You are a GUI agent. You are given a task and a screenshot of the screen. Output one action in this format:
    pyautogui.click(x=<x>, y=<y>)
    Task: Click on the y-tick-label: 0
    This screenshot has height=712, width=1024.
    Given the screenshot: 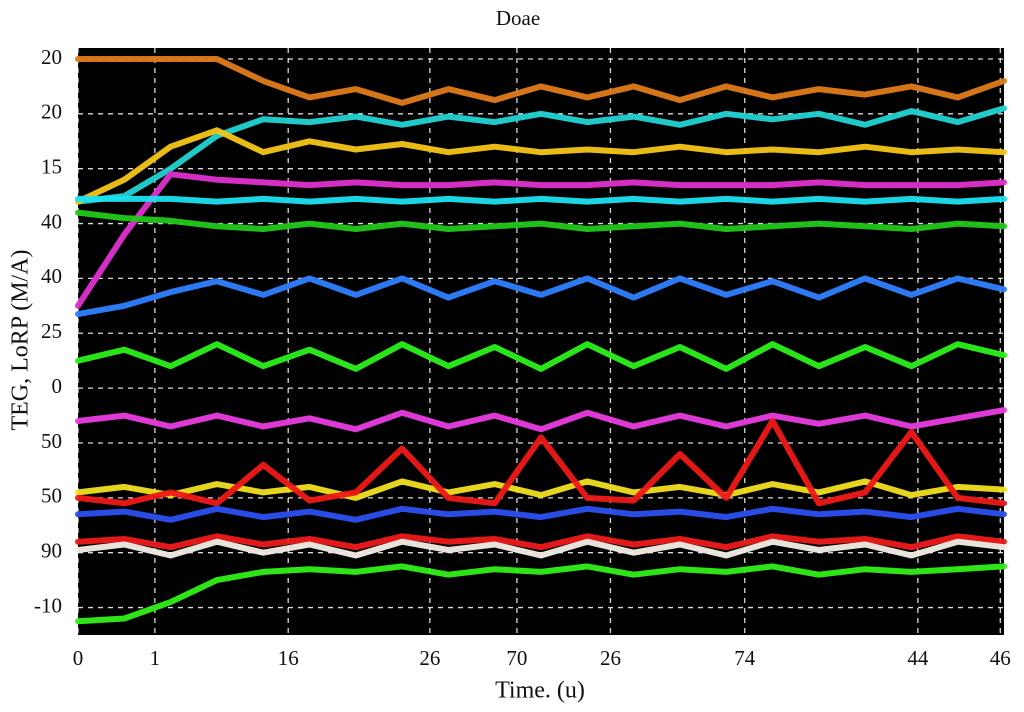 What is the action you would take?
    pyautogui.click(x=57, y=386)
    